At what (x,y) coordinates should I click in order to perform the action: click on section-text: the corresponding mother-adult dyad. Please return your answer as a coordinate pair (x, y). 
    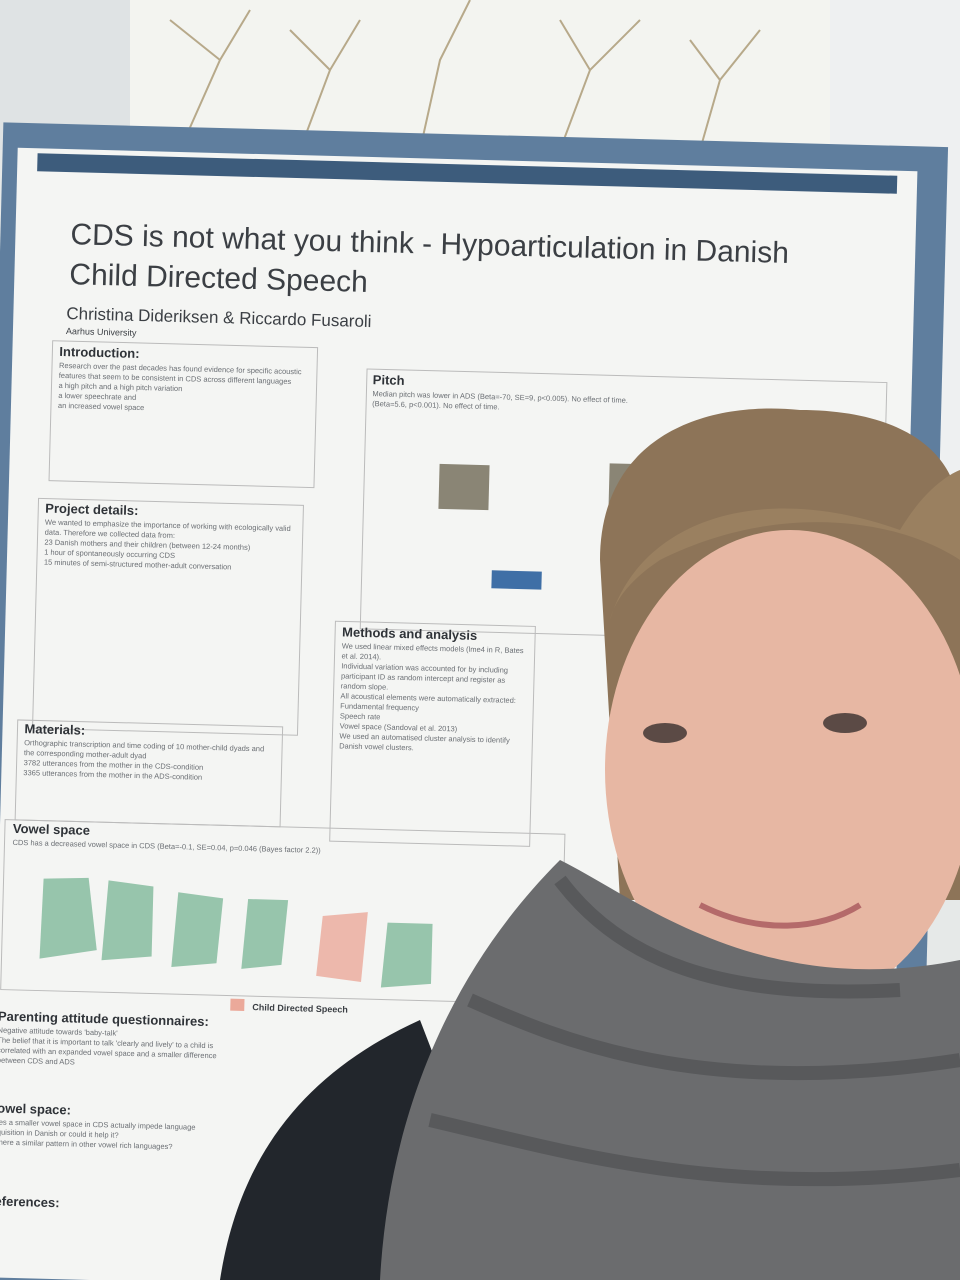
    Looking at the image, I should click on (85, 754).